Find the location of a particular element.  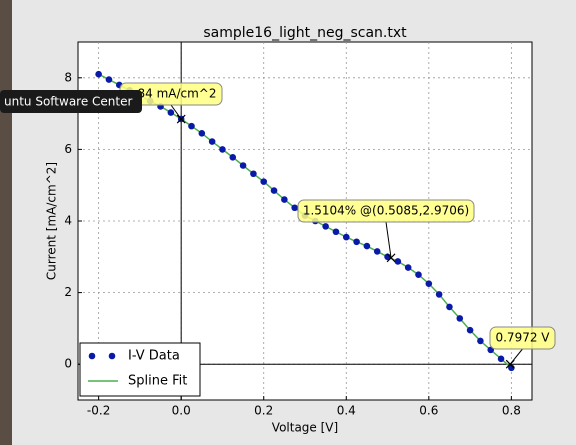

annotation-text: 1.5104% @(0.5085,2.9706) is located at coordinates (386, 211).